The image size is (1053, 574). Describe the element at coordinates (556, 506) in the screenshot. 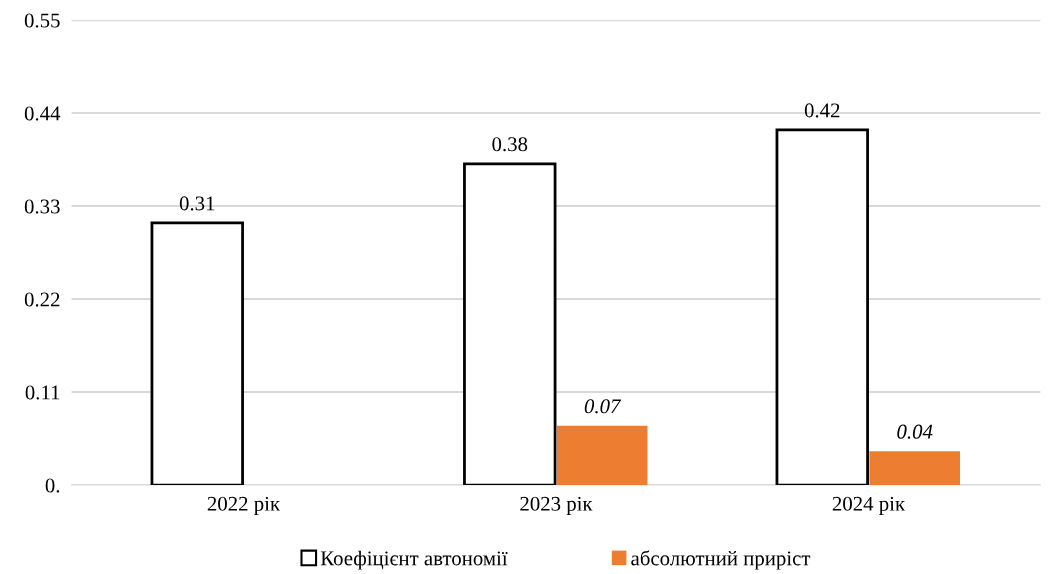

I see `x-tick-label: 2023 рік` at that location.